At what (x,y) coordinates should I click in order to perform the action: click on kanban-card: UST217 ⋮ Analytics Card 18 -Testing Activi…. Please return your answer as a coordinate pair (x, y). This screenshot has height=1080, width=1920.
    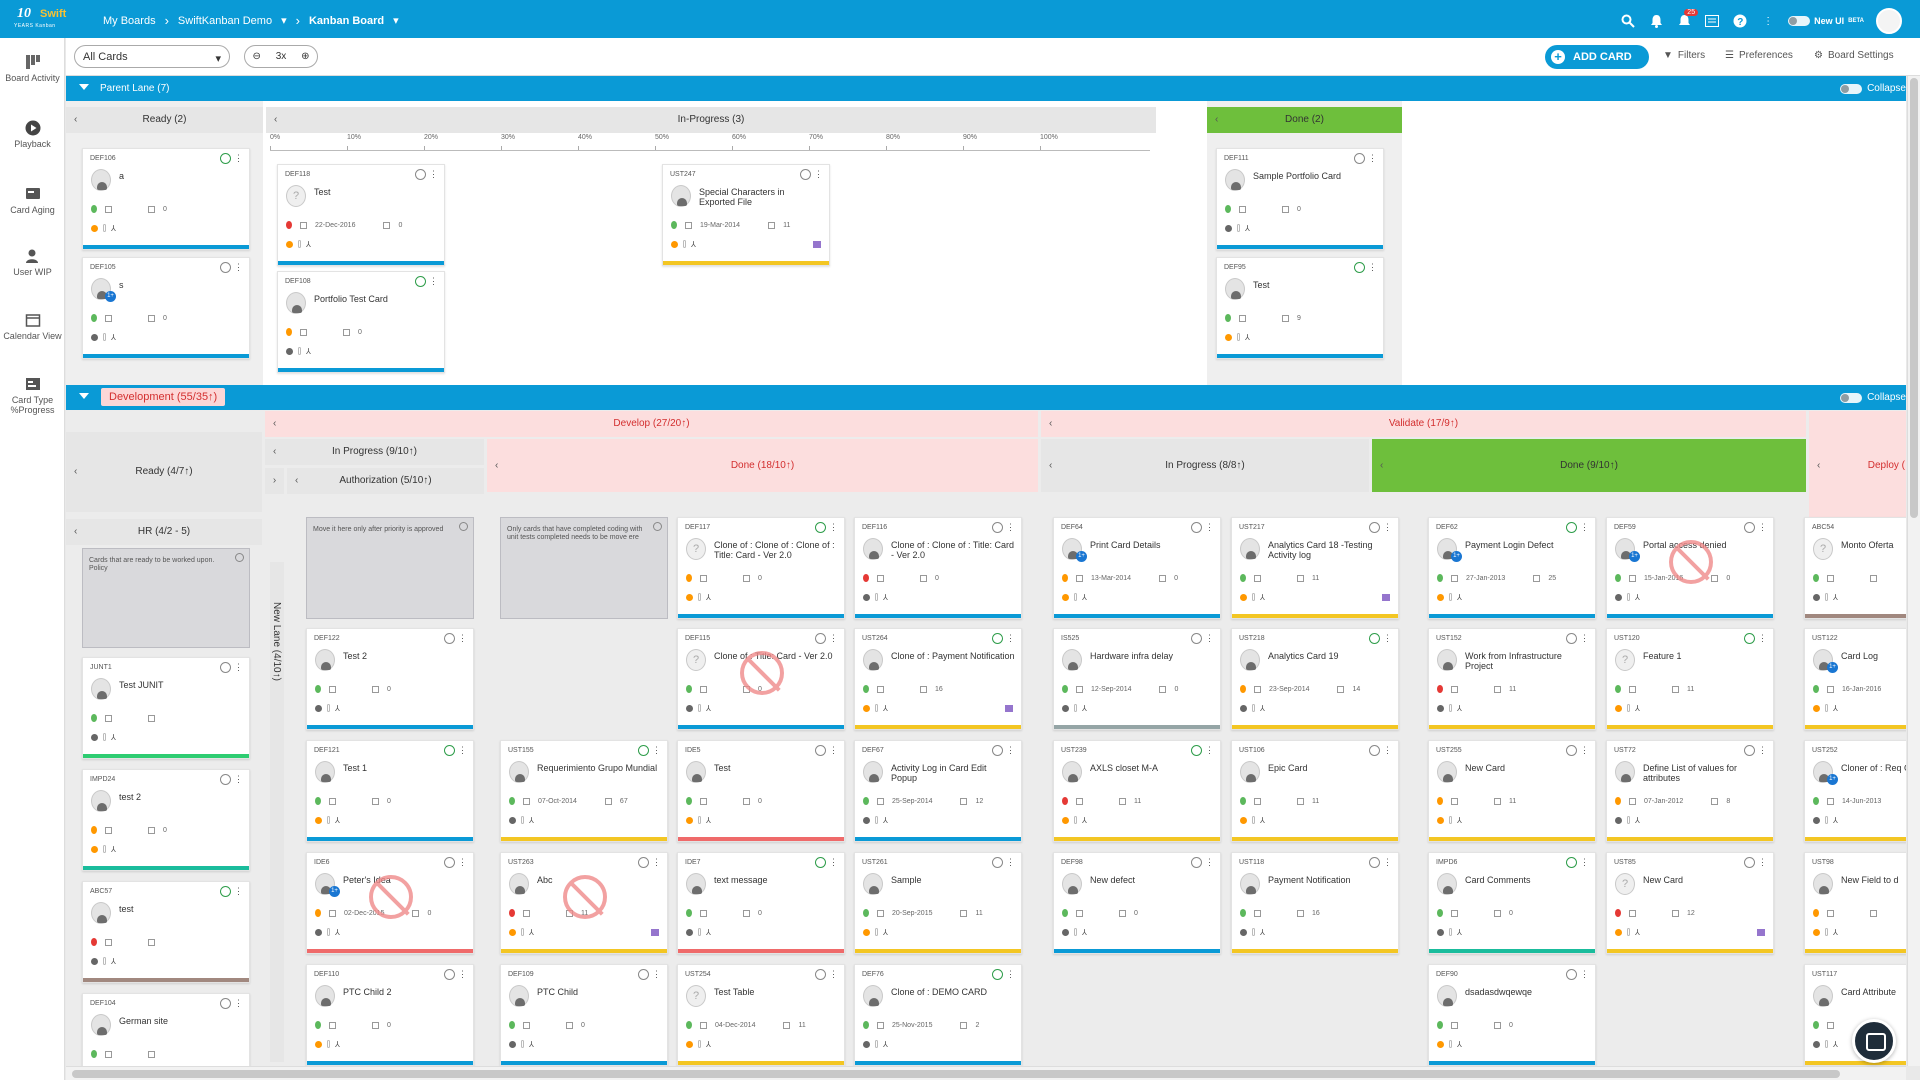
    Looking at the image, I should click on (1315, 568).